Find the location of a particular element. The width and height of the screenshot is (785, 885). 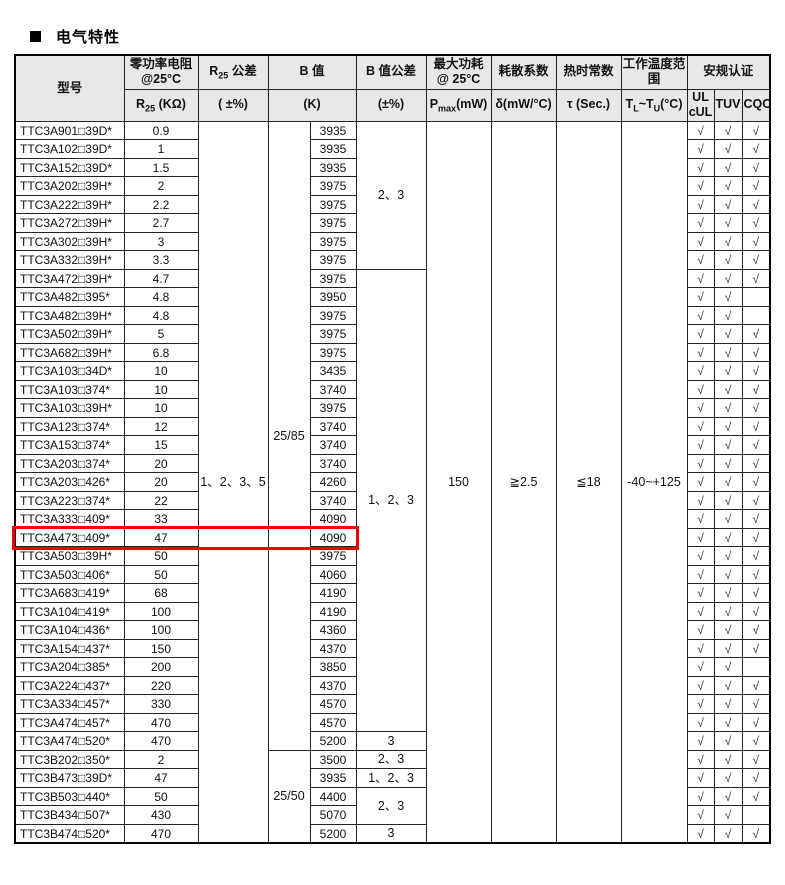

model-cell: TTC3A334□457* is located at coordinates (69, 704).